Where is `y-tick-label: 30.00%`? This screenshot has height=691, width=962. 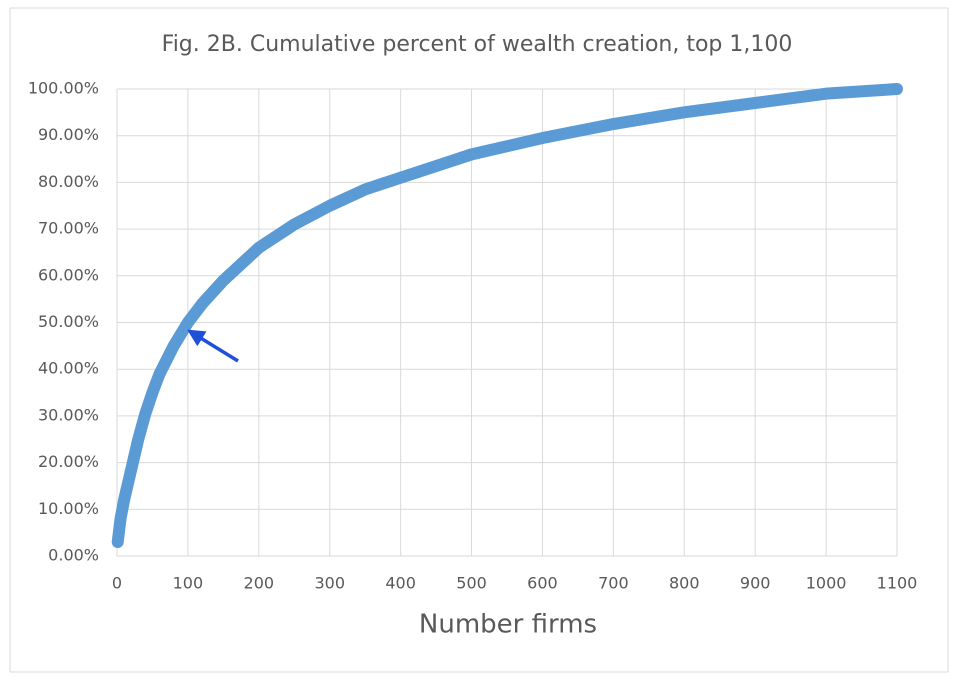 y-tick-label: 30.00% is located at coordinates (68, 414).